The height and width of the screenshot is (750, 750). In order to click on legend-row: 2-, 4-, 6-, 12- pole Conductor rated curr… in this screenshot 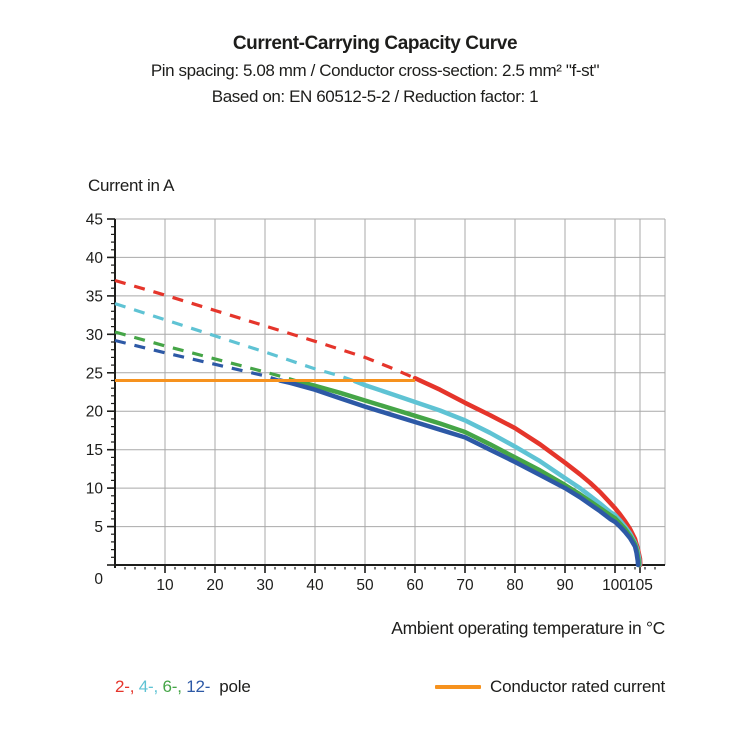, I will do `click(390, 687)`.